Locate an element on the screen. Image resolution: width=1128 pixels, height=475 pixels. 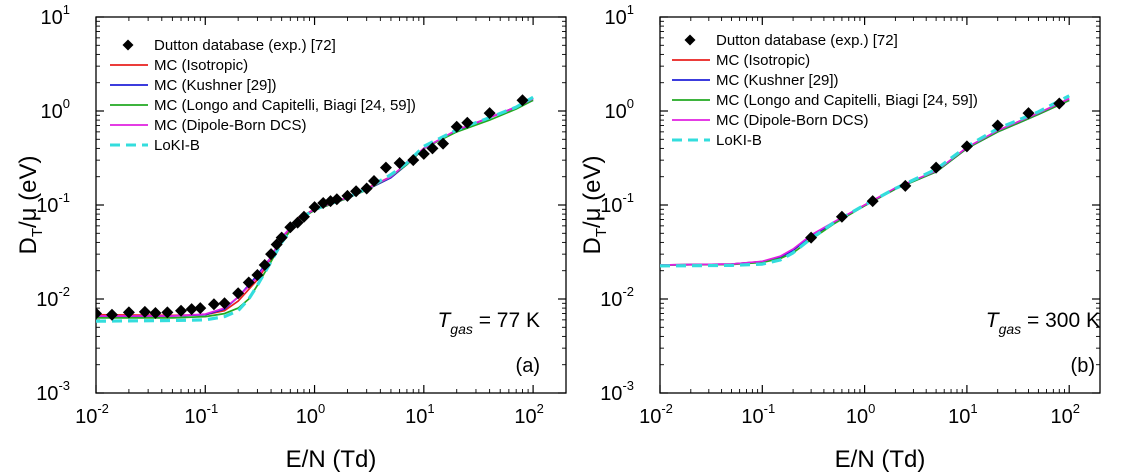
panel-b-legend-item: Dutton database (exp.) [72] is located at coordinates (791, 40).